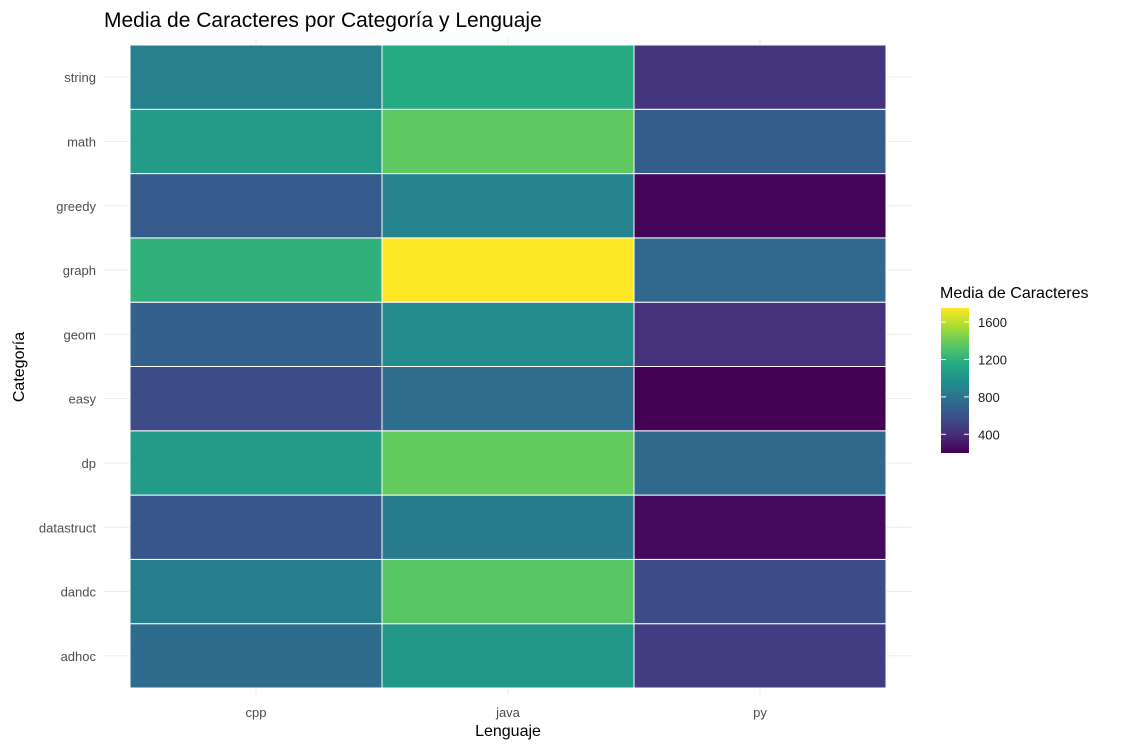  Describe the element at coordinates (79, 270) in the screenshot. I see `y-tick-label: graph` at that location.